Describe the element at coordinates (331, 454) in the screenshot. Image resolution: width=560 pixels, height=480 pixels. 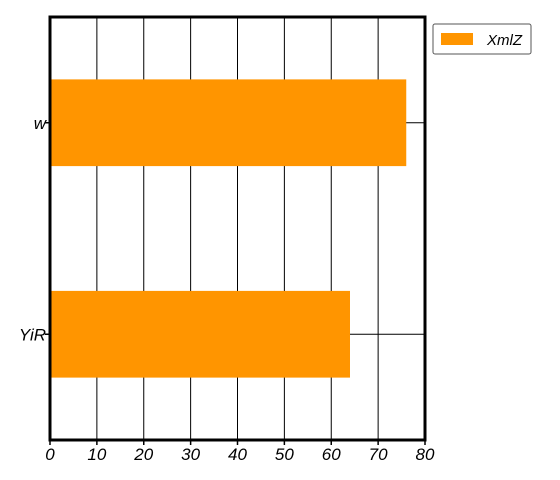
I see `x-tick-label: 60` at that location.